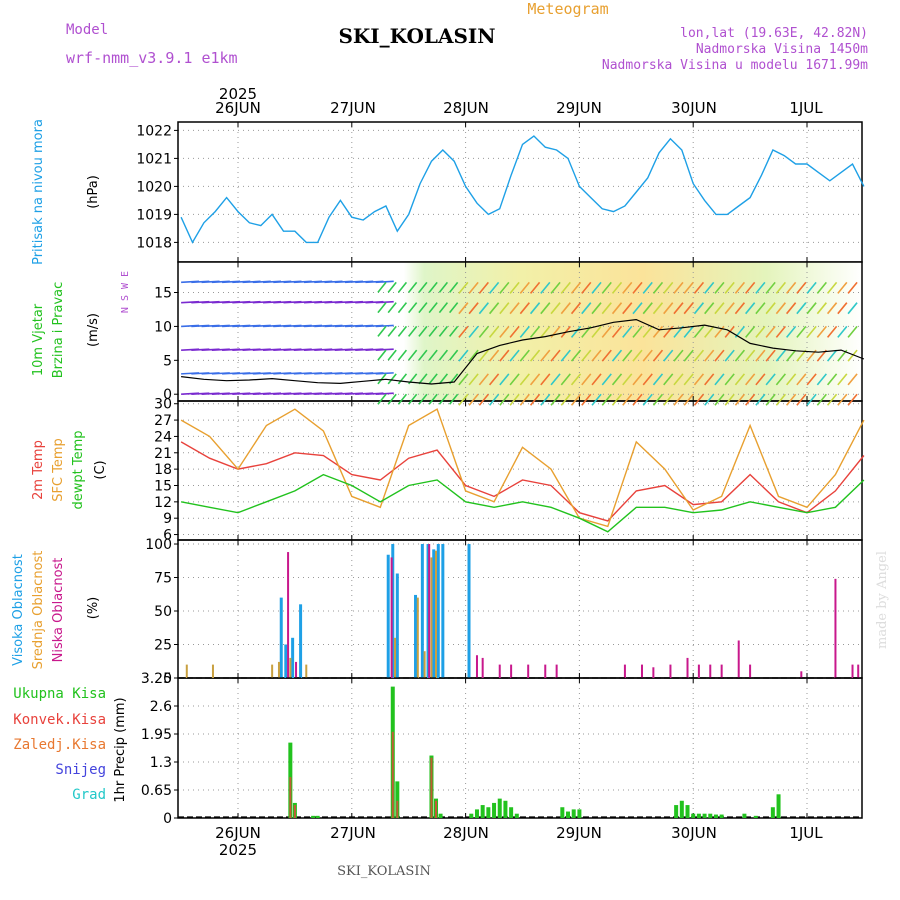 This screenshot has height=900, width=900. What do you see at coordinates (167, 679) in the screenshot?
I see `y-tick-label: 0` at bounding box center [167, 679].